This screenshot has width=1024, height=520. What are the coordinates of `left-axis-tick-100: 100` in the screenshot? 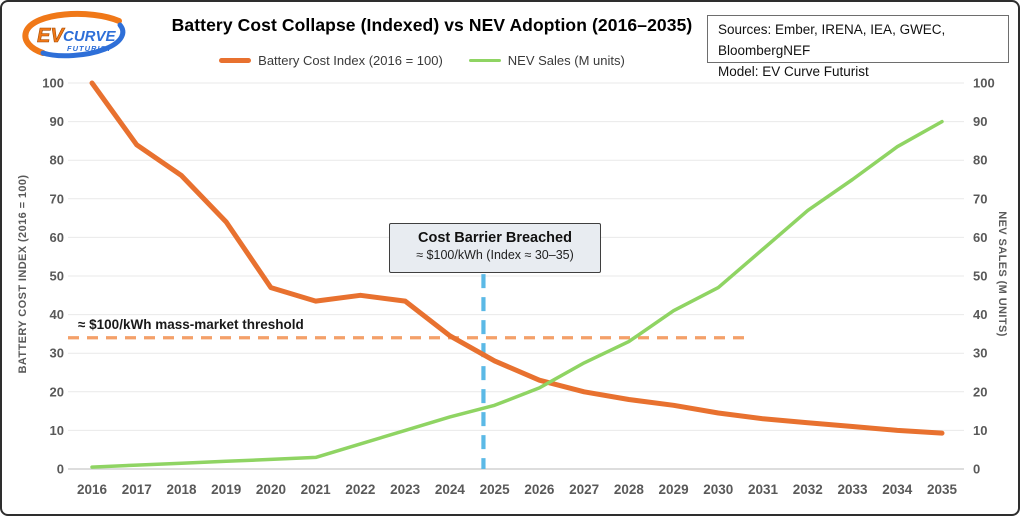 It's located at (53, 83).